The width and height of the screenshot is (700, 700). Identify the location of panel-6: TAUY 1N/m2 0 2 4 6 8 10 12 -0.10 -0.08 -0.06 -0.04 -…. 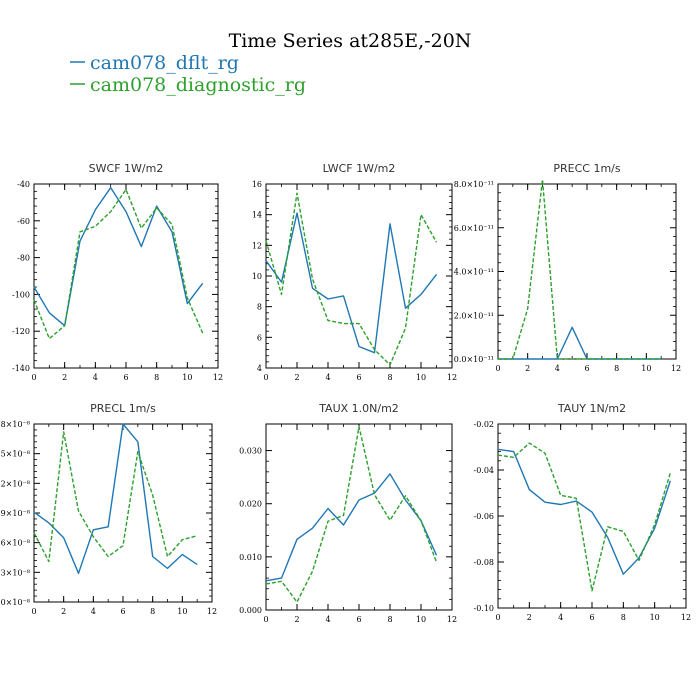
(582, 512).